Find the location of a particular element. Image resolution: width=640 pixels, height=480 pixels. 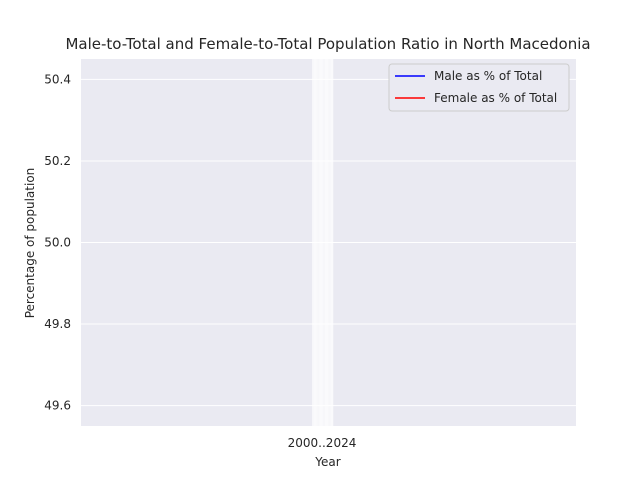

y-tick-label: 49.6 is located at coordinates (57, 406).